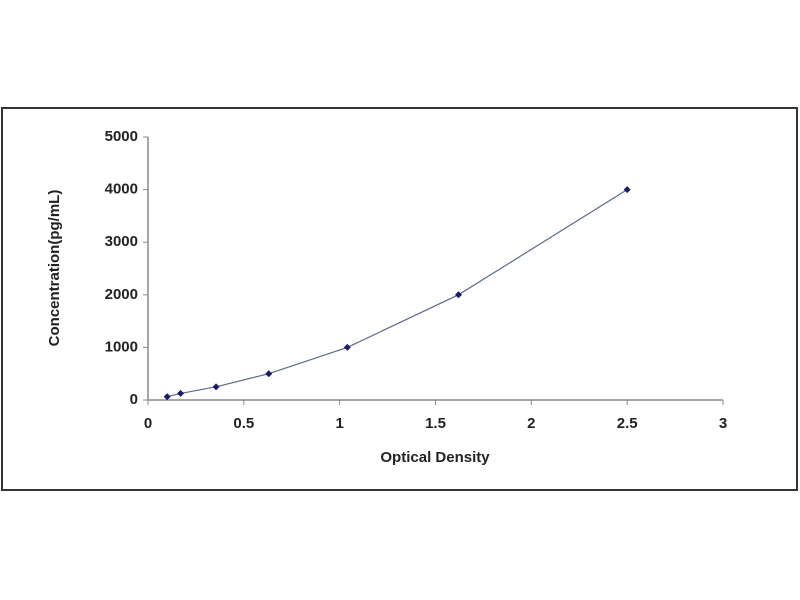 Image resolution: width=800 pixels, height=600 pixels. Describe the element at coordinates (121, 189) in the screenshot. I see `y-tick-label: 4000` at that location.